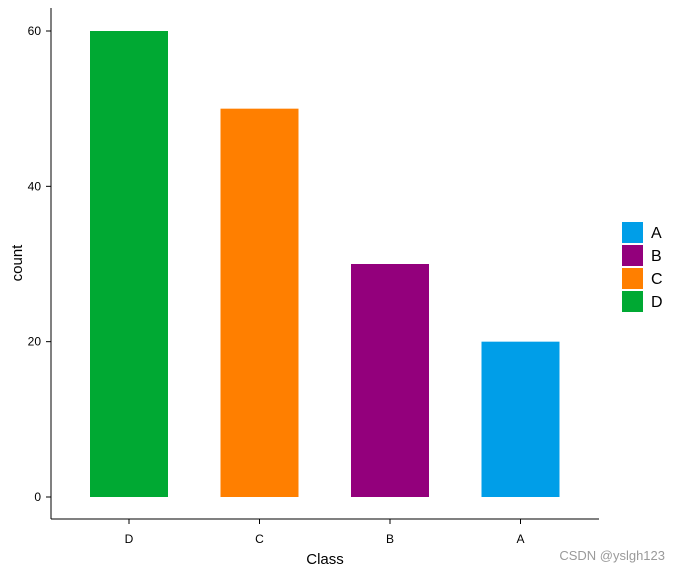 The width and height of the screenshot is (679, 572). I want to click on y-tick-label: 40, so click(35, 186).